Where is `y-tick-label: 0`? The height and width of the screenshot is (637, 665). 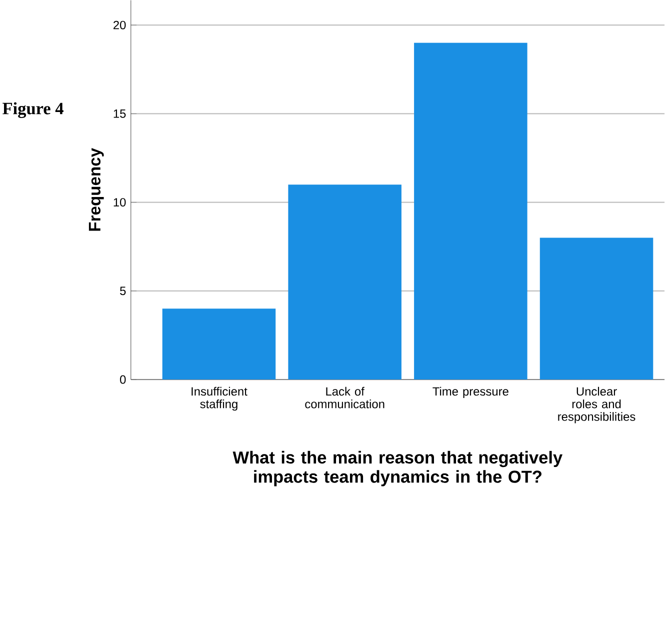 y-tick-label: 0 is located at coordinates (123, 380).